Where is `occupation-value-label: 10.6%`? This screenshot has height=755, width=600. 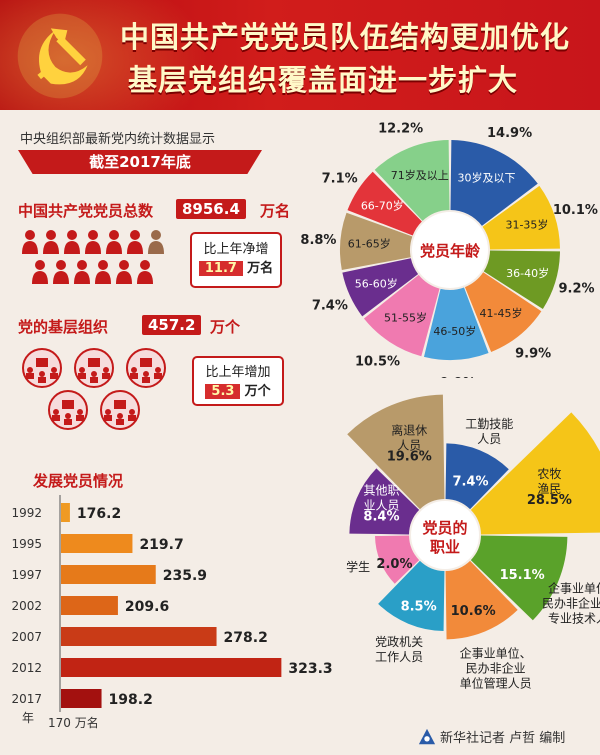 occupation-value-label: 10.6% is located at coordinates (473, 611).